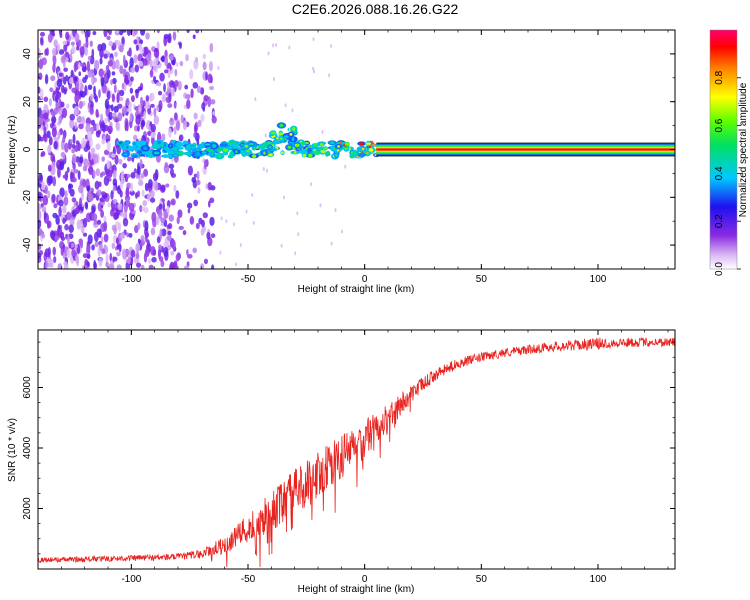 This screenshot has width=750, height=600. I want to click on y-tick-label: -40, so click(27, 244).